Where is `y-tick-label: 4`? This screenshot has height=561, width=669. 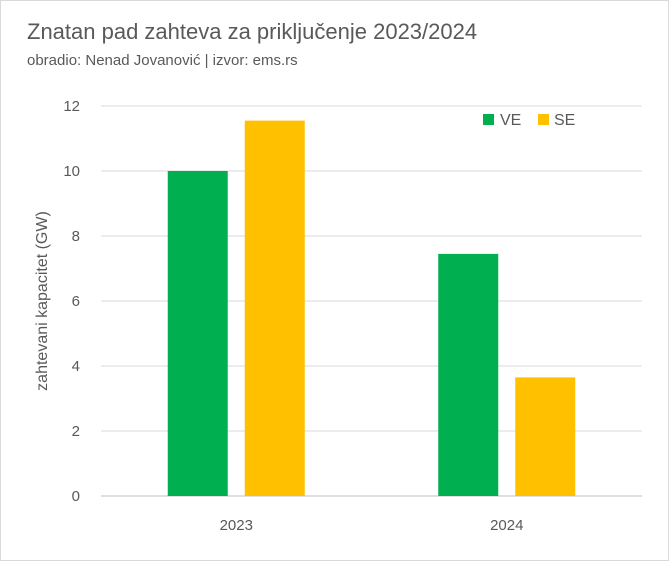
y-tick-label: 4 is located at coordinates (76, 366).